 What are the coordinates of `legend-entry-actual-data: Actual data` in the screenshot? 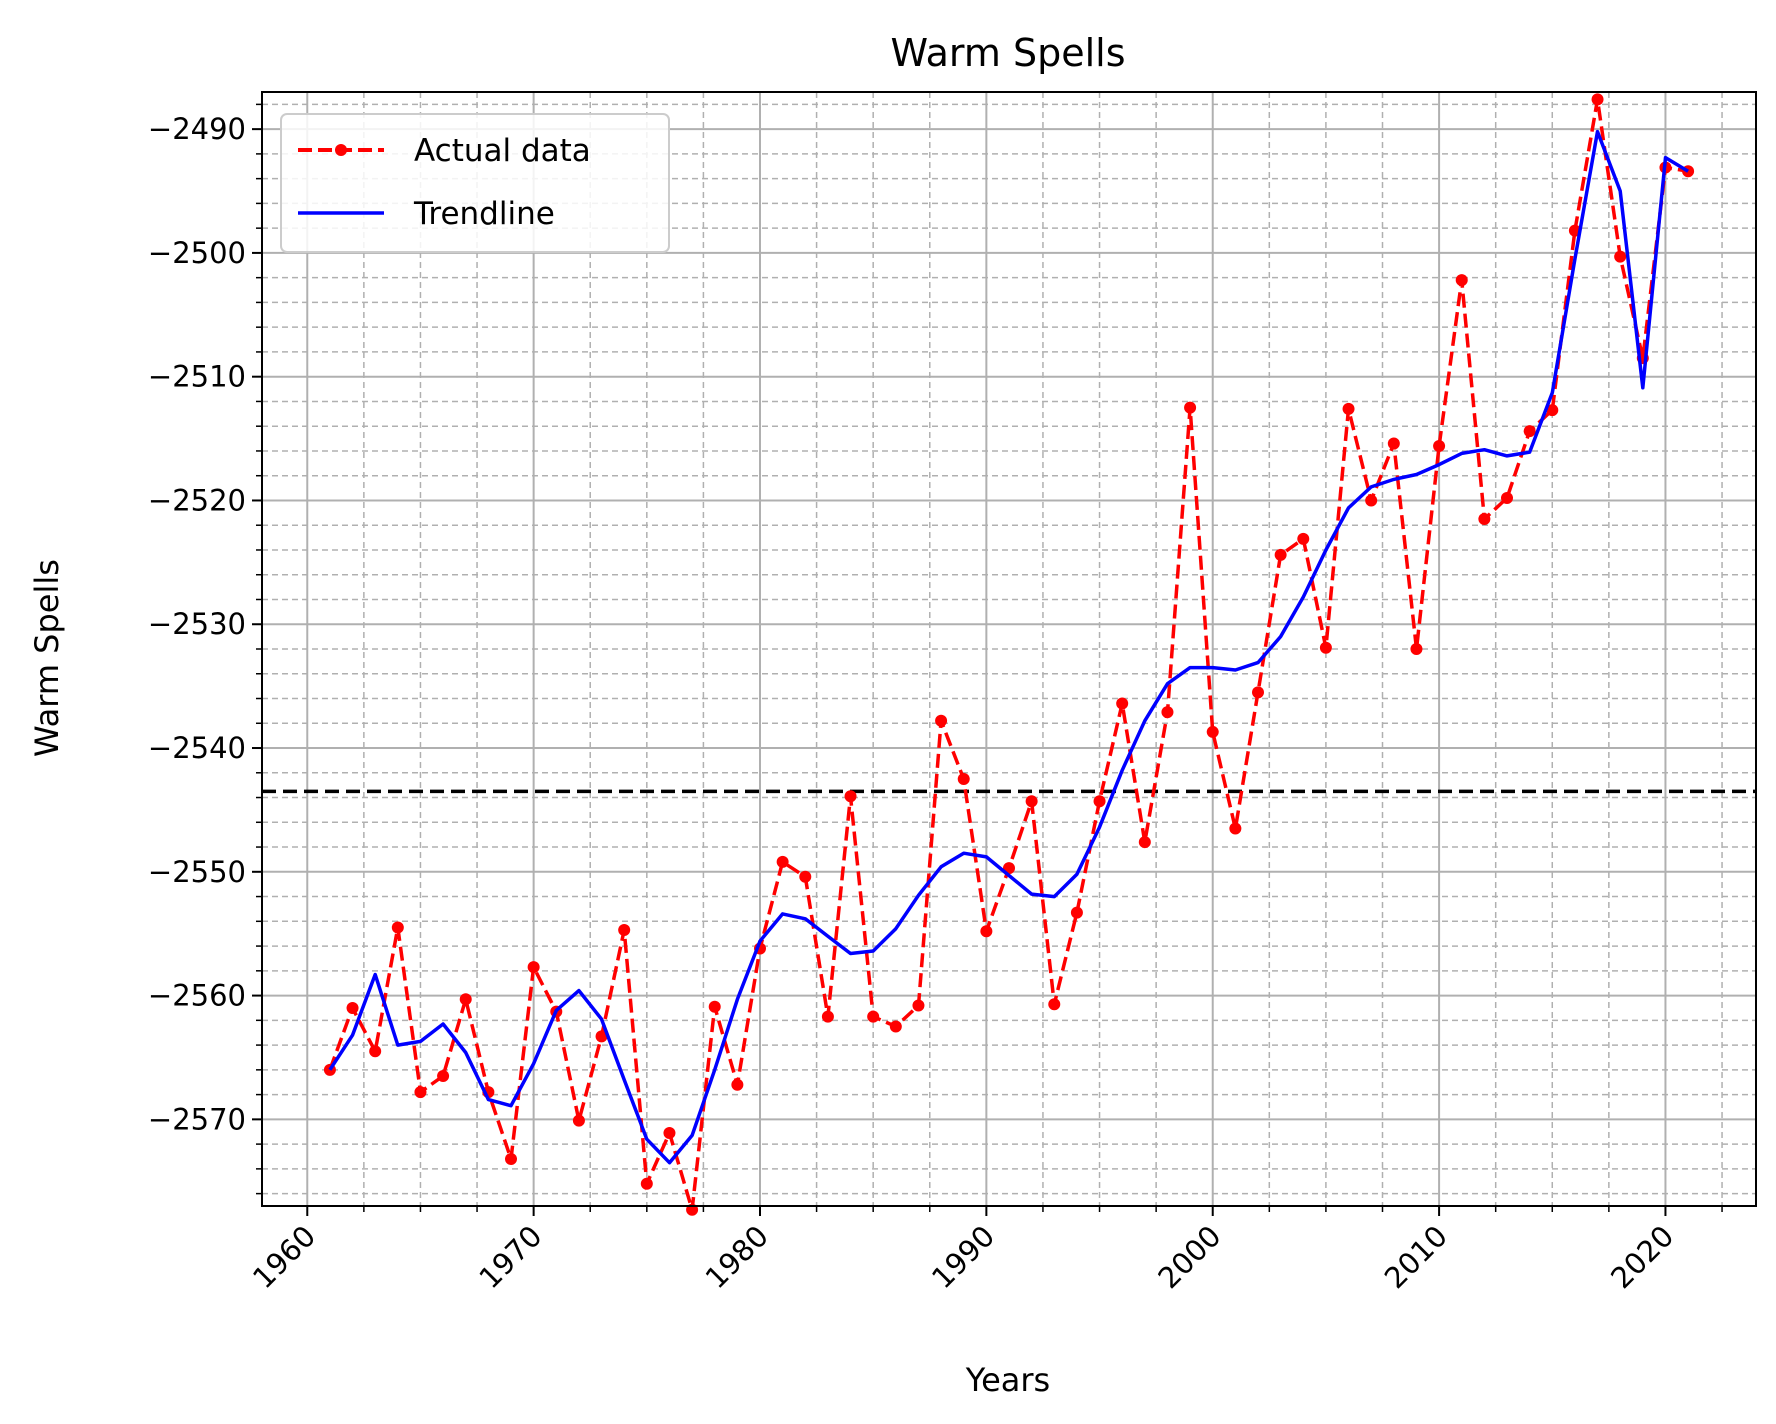 It's located at (444, 151).